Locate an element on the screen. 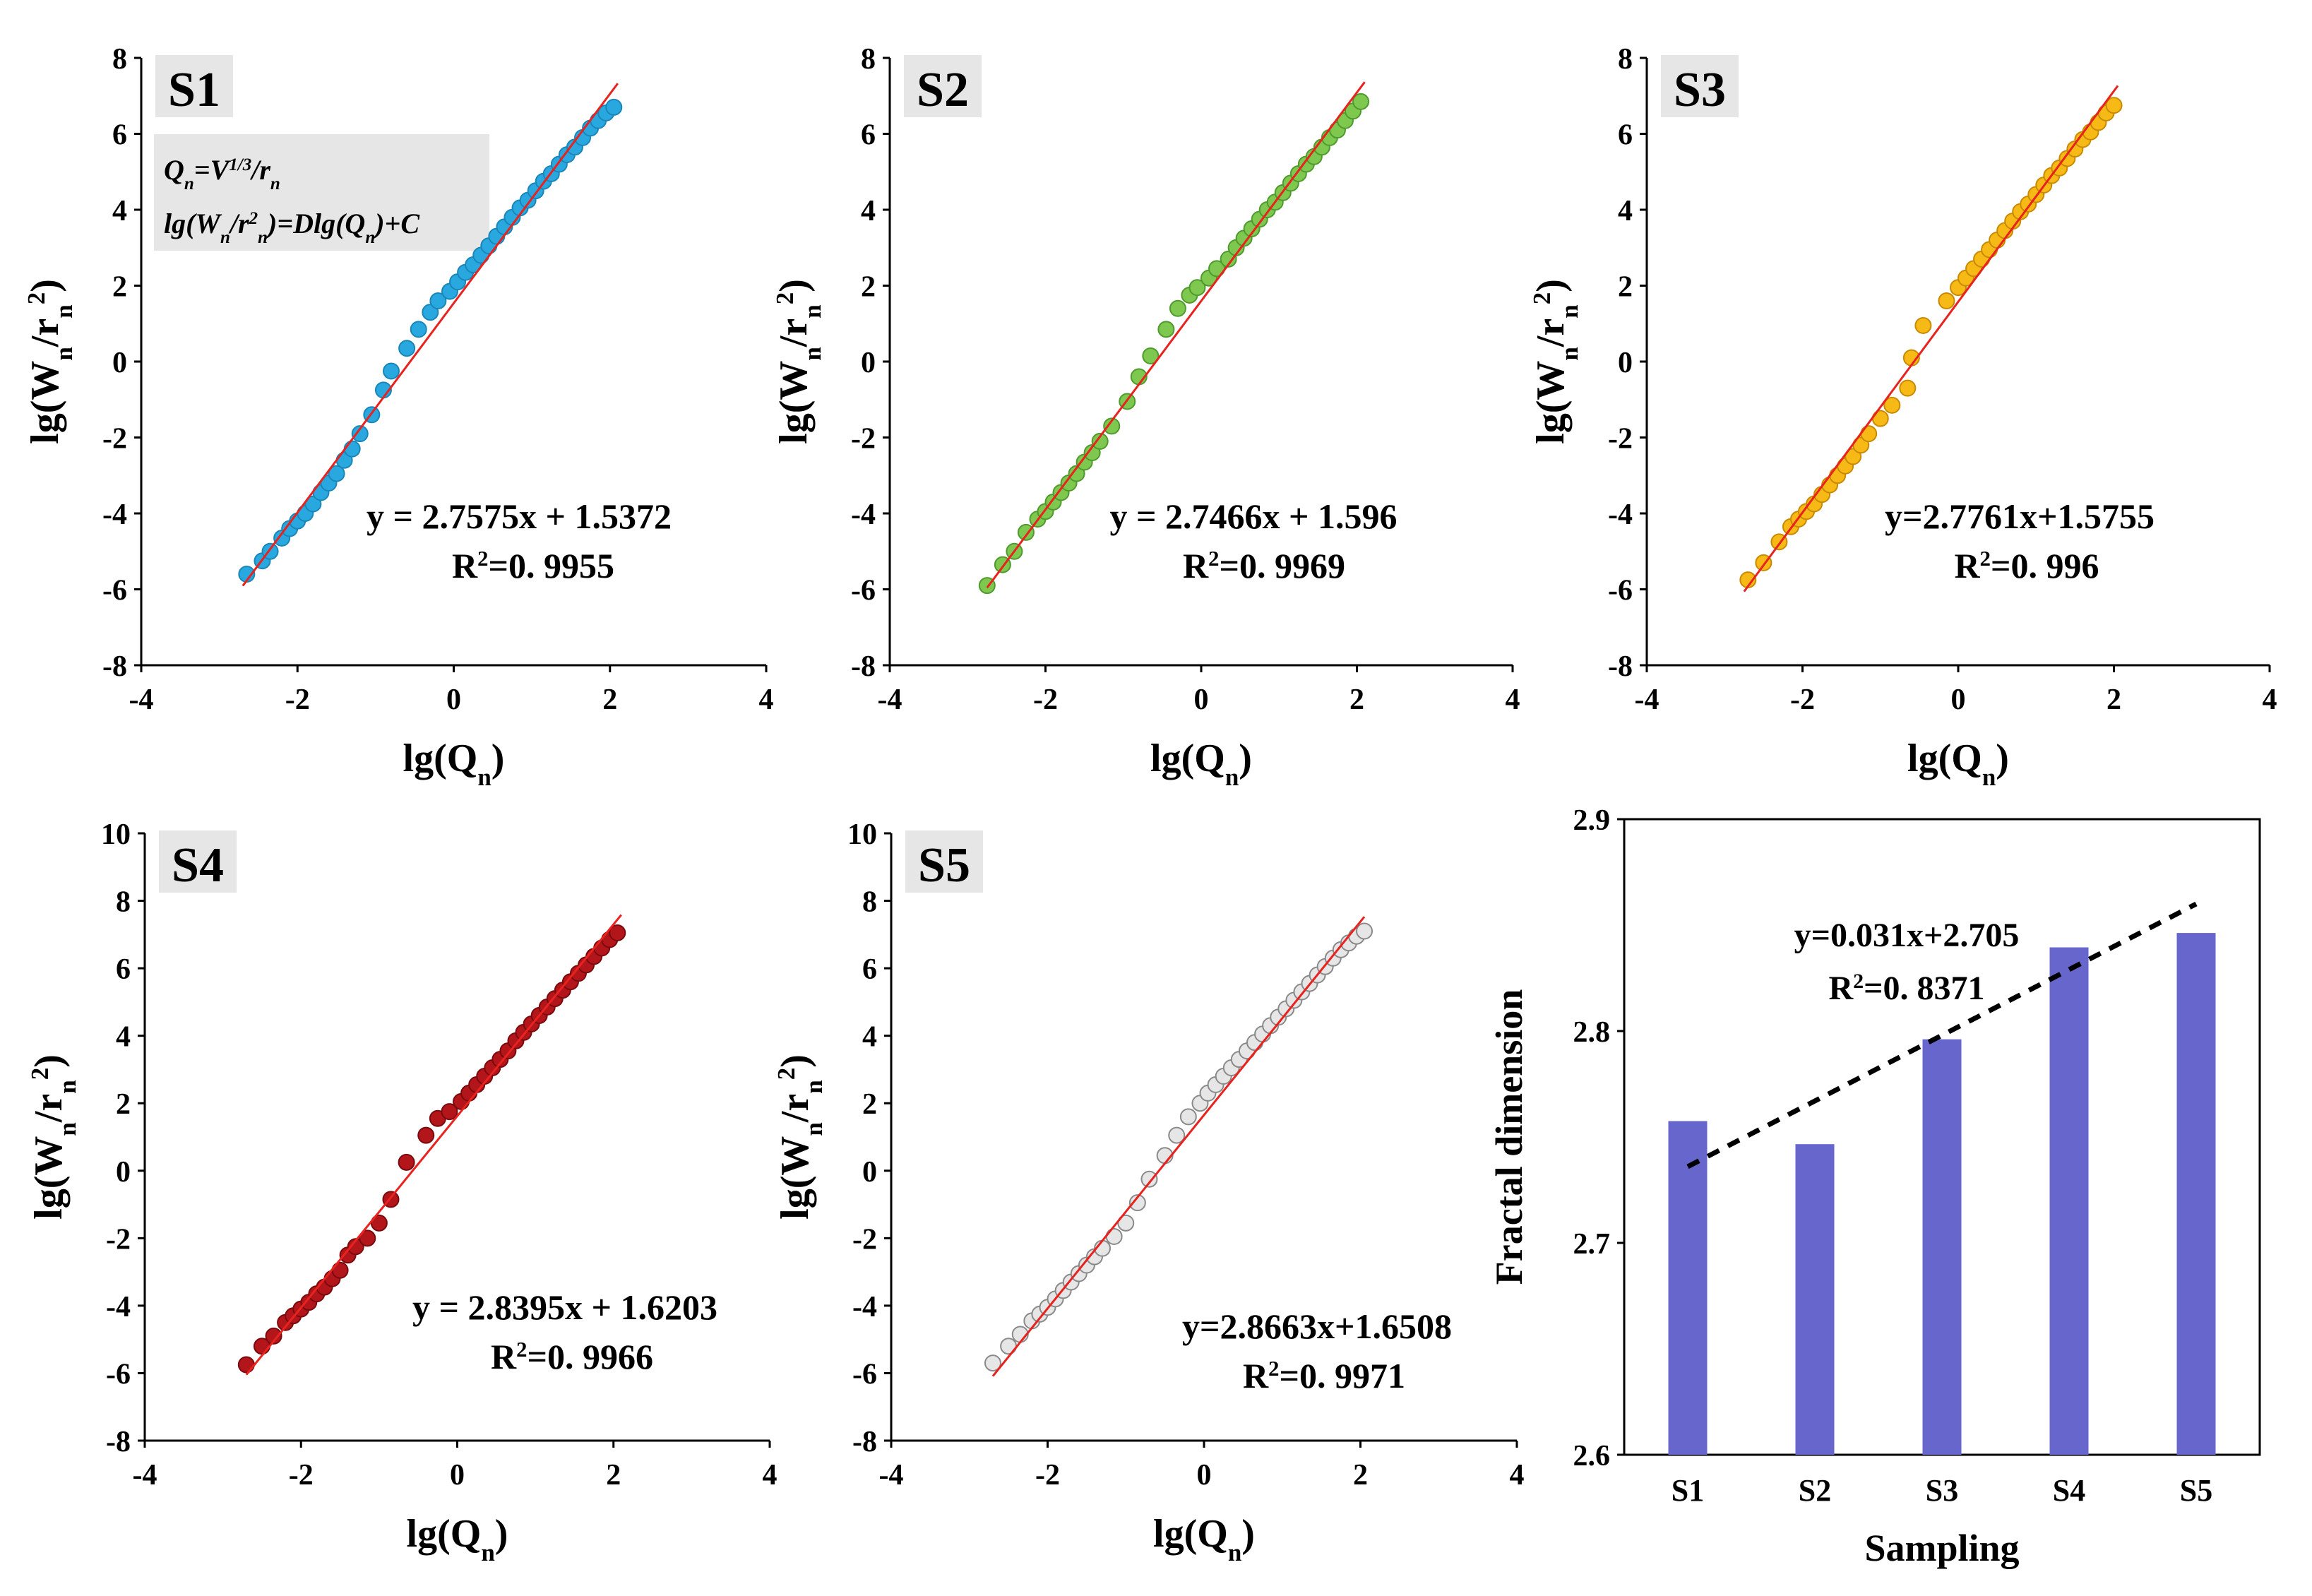 This screenshot has width=2312, height=1596. formula-box is located at coordinates (322, 193).